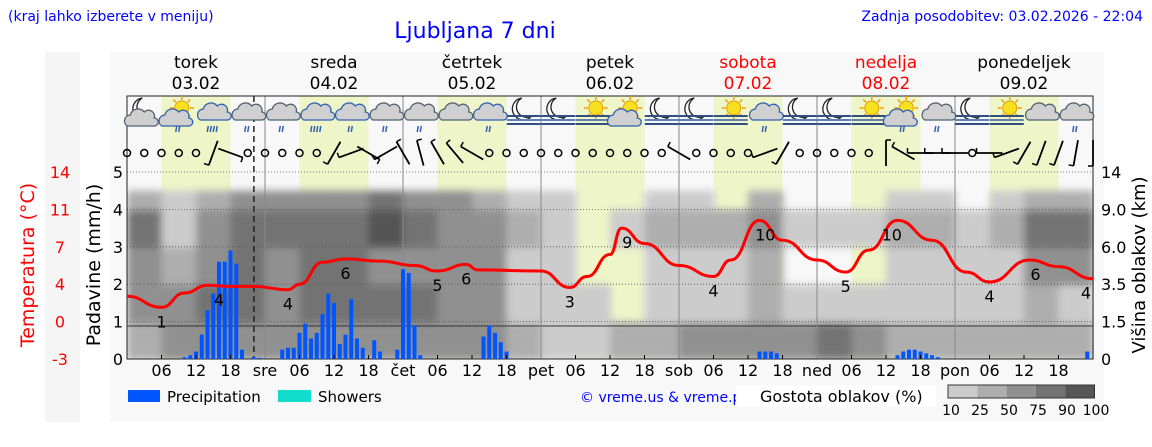  I want to click on temperature-label: 10, so click(765, 234).